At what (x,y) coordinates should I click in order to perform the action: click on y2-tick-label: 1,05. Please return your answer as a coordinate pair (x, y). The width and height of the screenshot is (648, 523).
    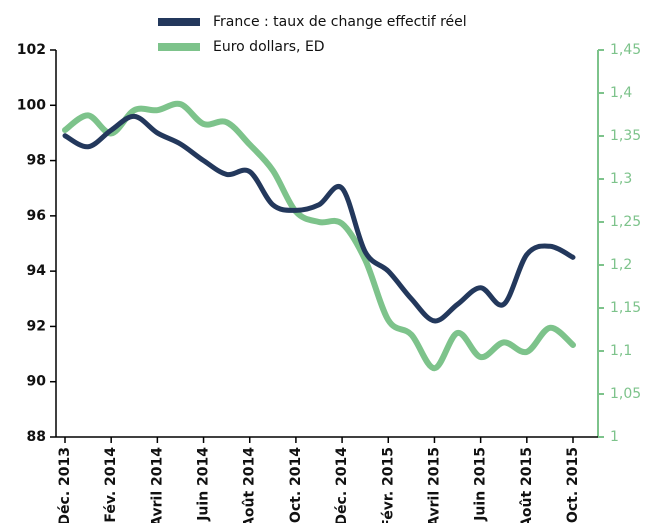
    Looking at the image, I should click on (625, 394).